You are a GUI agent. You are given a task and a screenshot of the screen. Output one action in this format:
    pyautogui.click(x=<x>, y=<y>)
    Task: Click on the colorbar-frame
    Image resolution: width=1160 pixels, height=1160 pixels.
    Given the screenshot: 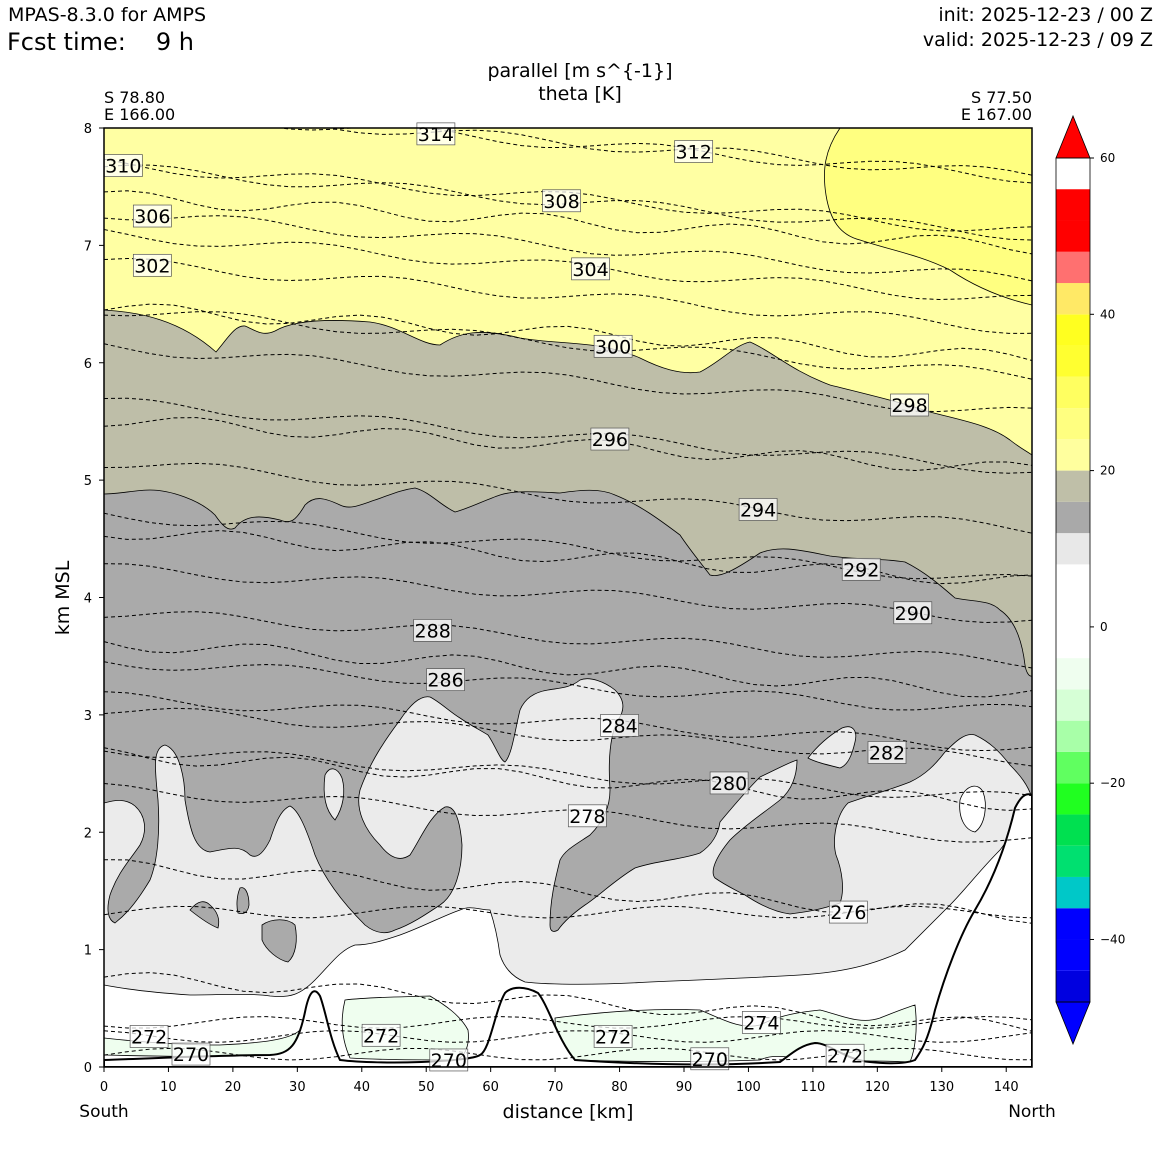 What is the action you would take?
    pyautogui.click(x=1073, y=580)
    